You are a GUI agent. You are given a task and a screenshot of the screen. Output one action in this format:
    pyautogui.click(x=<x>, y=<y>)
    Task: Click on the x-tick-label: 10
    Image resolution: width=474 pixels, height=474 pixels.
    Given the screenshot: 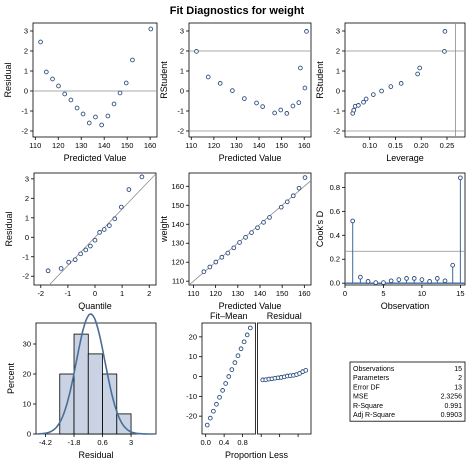 What is the action you would take?
    pyautogui.click(x=422, y=293)
    